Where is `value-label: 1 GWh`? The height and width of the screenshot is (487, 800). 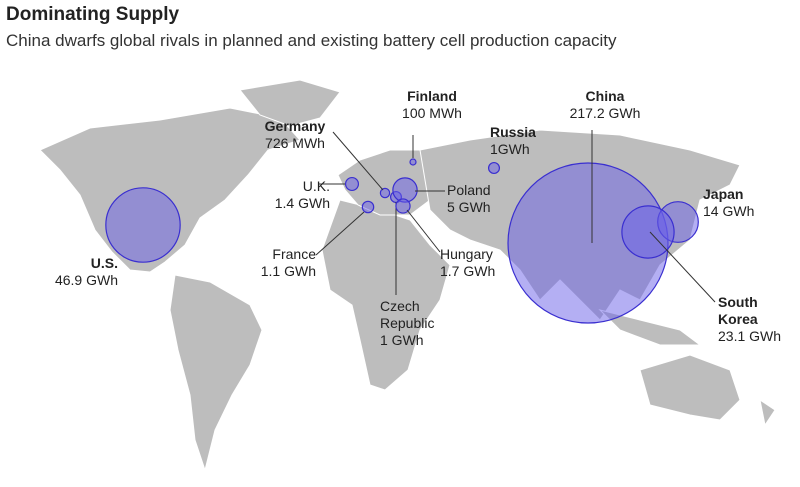
value-label: 1 GWh is located at coordinates (402, 340).